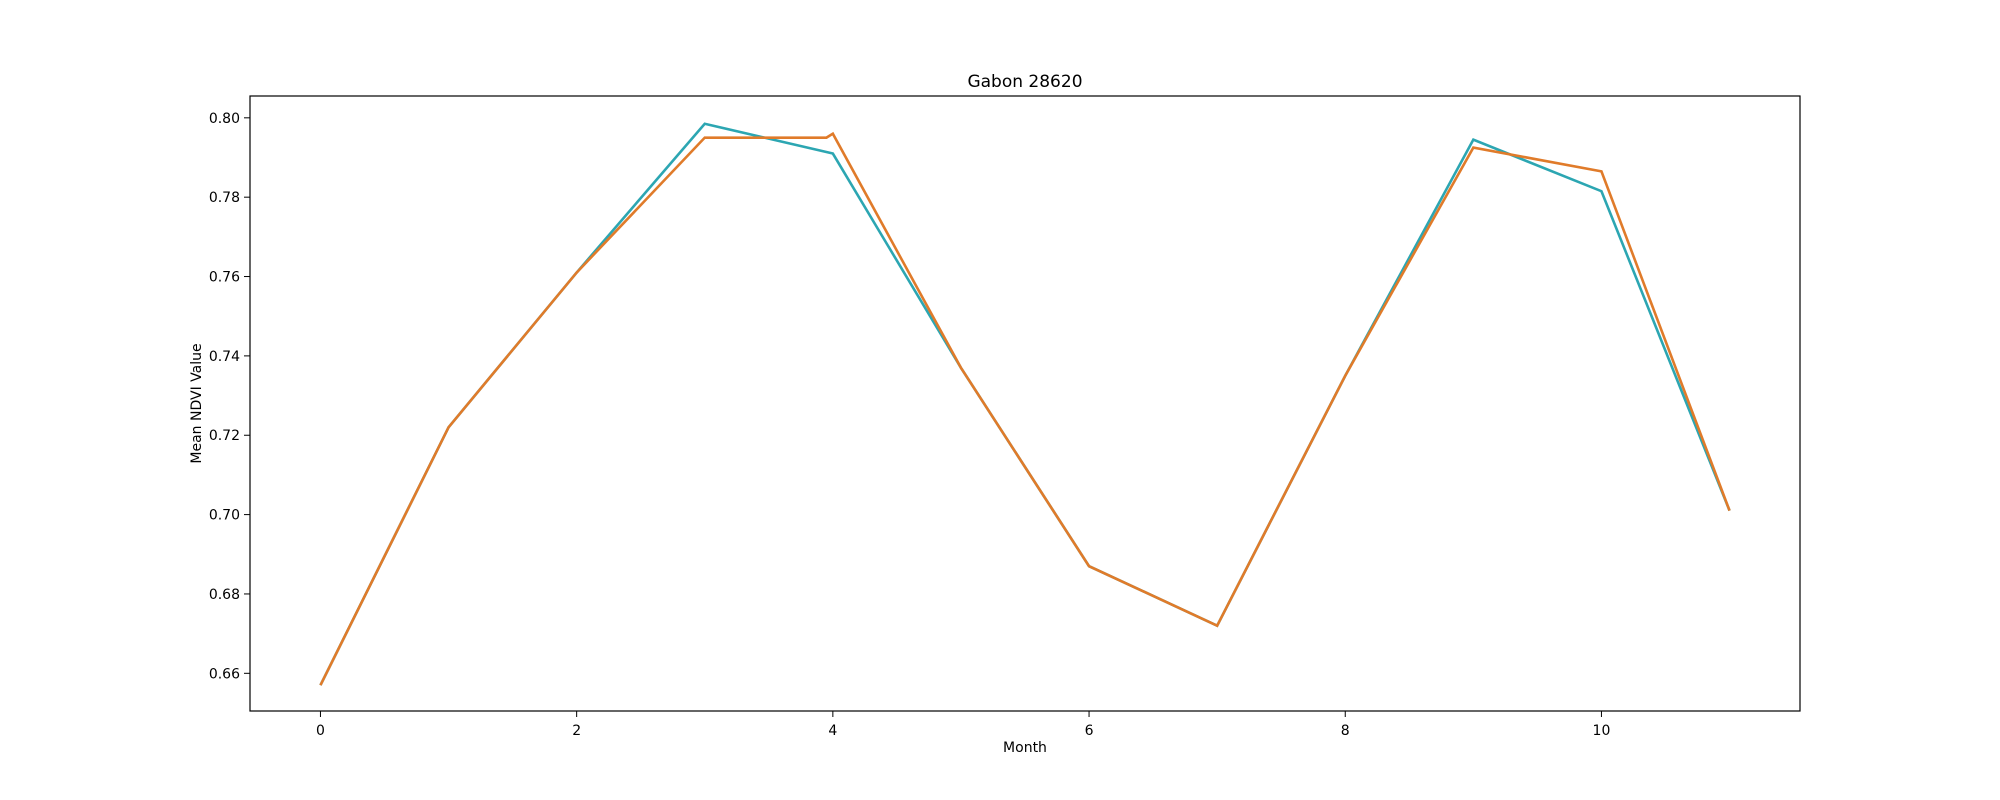 This screenshot has height=800, width=2000. Describe the element at coordinates (224, 278) in the screenshot. I see `y-tick-label: 0.76` at that location.